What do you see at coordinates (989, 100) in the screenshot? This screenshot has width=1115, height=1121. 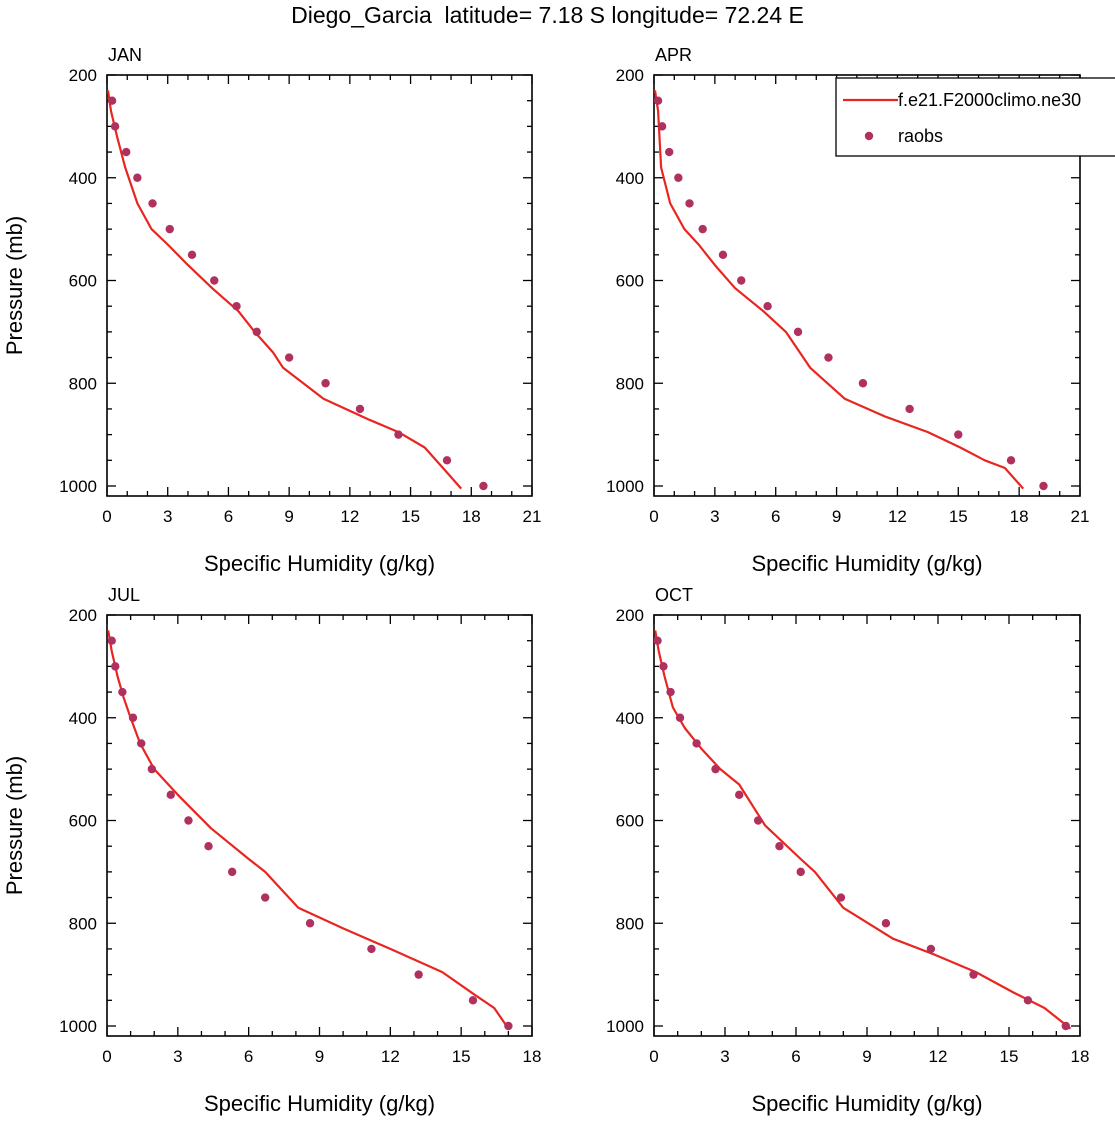 I see `legend-model-label: f.e21.F2000climo.ne30` at bounding box center [989, 100].